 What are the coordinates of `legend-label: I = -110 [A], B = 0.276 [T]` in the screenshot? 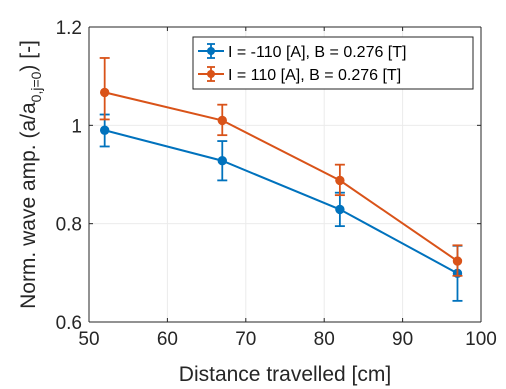 It's located at (317, 52).